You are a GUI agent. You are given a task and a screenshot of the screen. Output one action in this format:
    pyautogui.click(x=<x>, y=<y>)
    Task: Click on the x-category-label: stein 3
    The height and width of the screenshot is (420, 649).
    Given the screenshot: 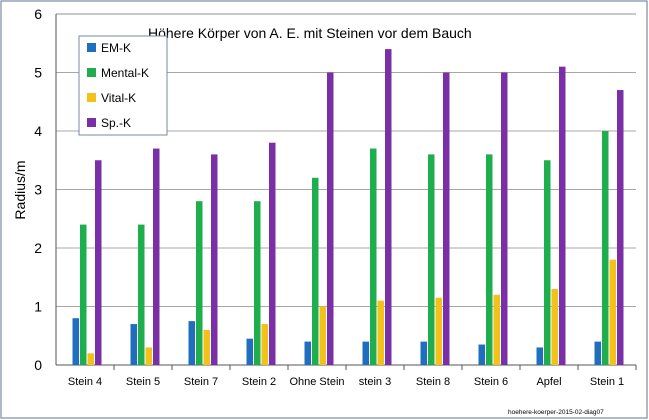 What is the action you would take?
    pyautogui.click(x=375, y=382)
    